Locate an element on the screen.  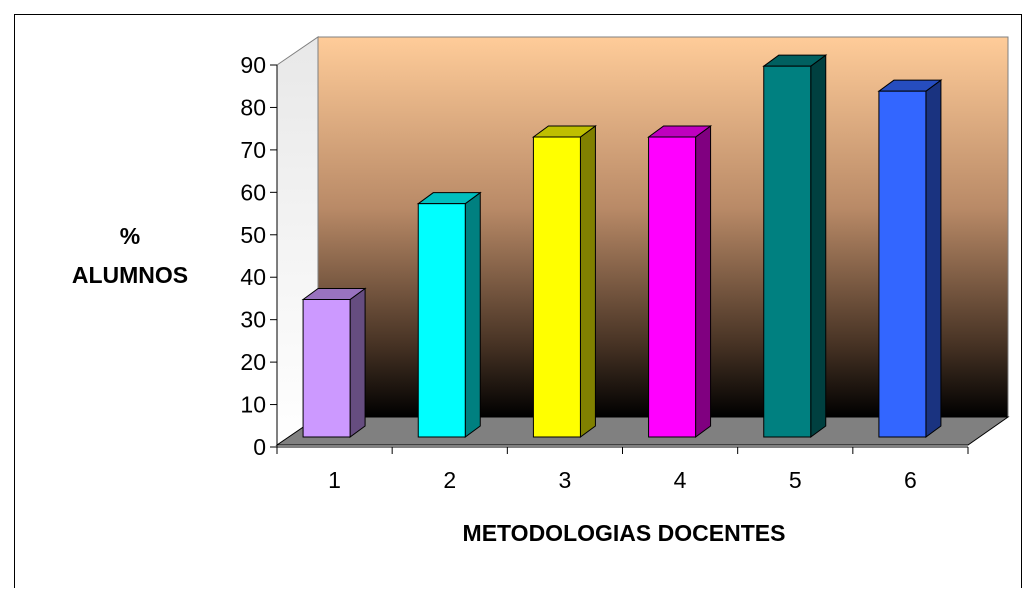
y-axis-title-line-2: ALUMNOS is located at coordinates (130, 275).